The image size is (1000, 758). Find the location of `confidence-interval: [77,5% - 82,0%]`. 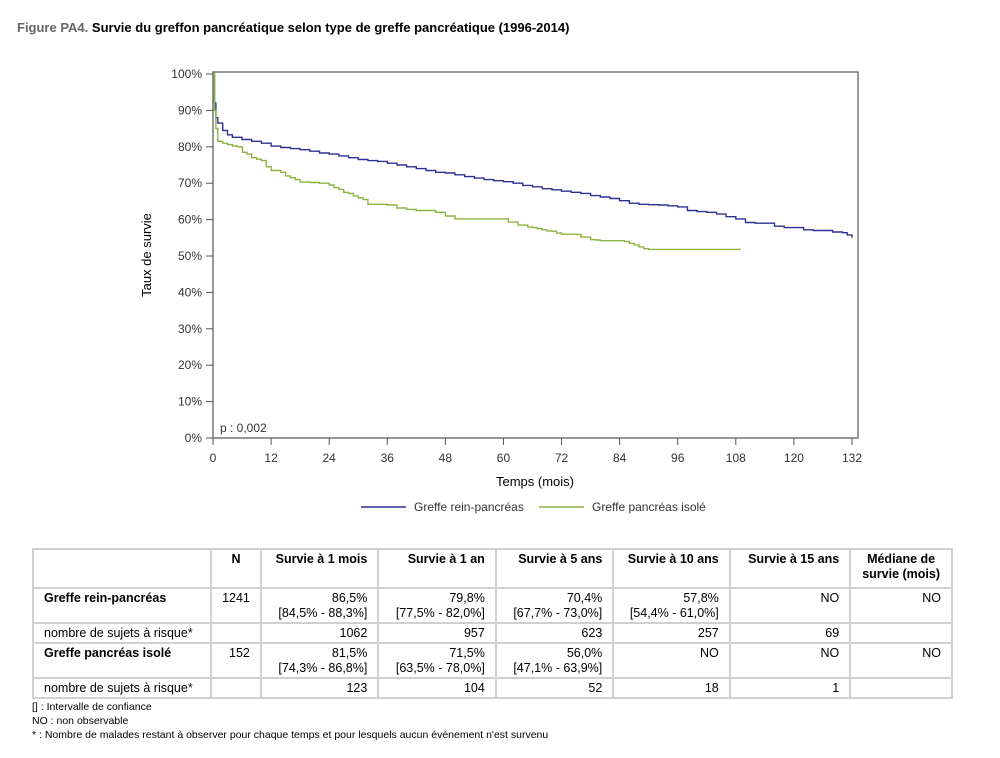

confidence-interval: [77,5% - 82,0%] is located at coordinates (440, 613).